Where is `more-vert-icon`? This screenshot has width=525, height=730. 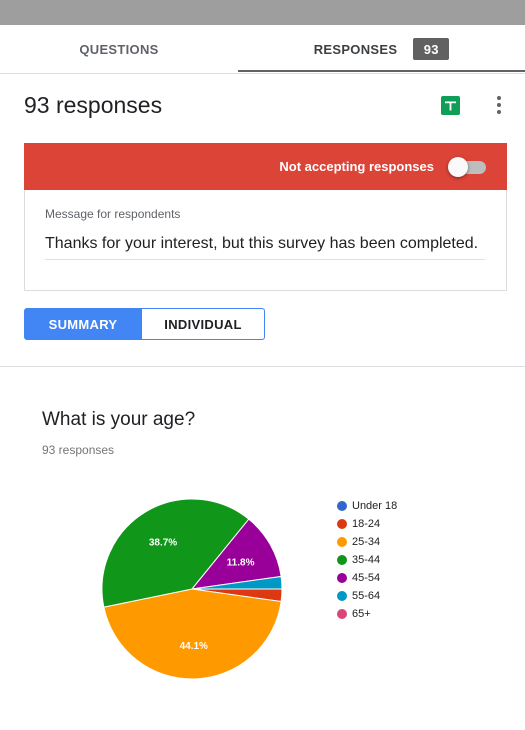
more-vert-icon is located at coordinates (499, 105).